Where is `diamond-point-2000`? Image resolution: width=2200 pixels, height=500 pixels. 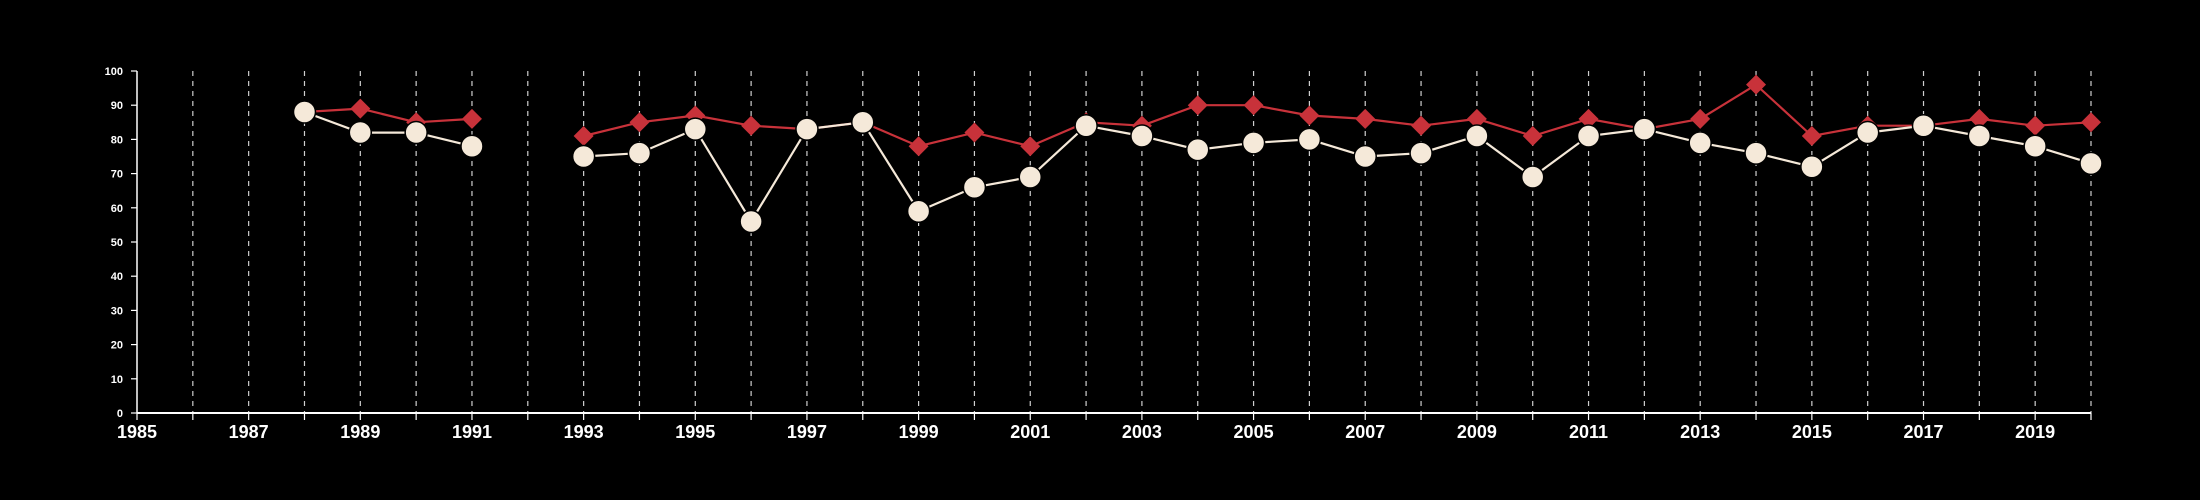 diamond-point-2000 is located at coordinates (974, 132).